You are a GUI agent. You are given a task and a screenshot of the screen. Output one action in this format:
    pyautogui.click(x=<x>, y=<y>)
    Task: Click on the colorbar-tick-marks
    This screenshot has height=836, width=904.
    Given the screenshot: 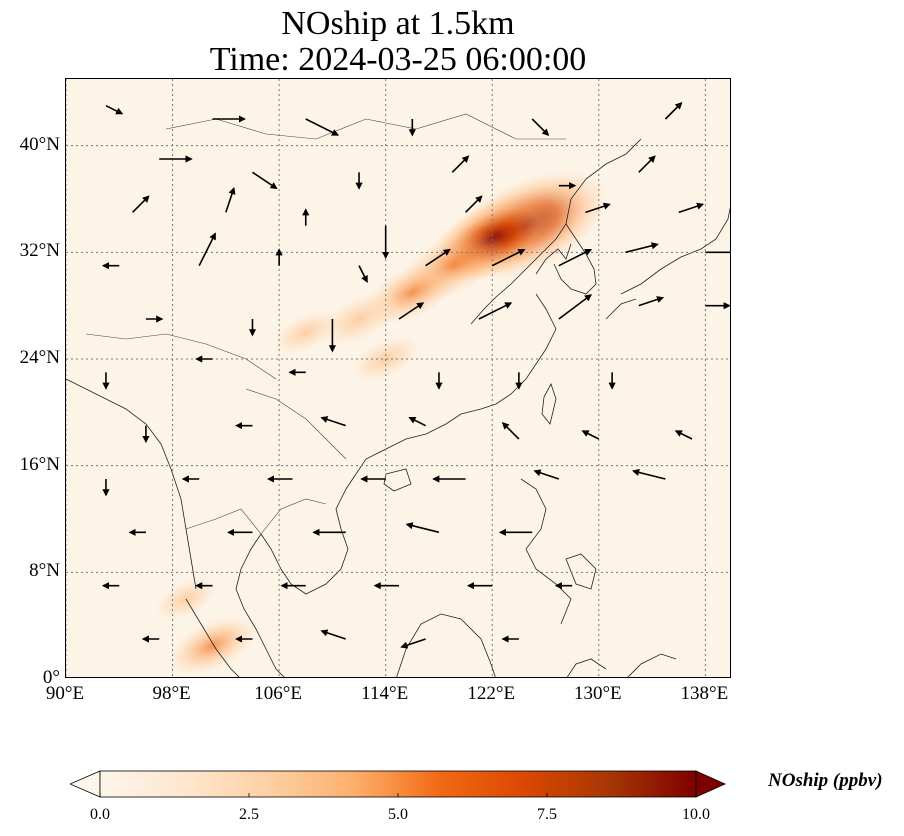 What is the action you would take?
    pyautogui.click(x=398, y=795)
    